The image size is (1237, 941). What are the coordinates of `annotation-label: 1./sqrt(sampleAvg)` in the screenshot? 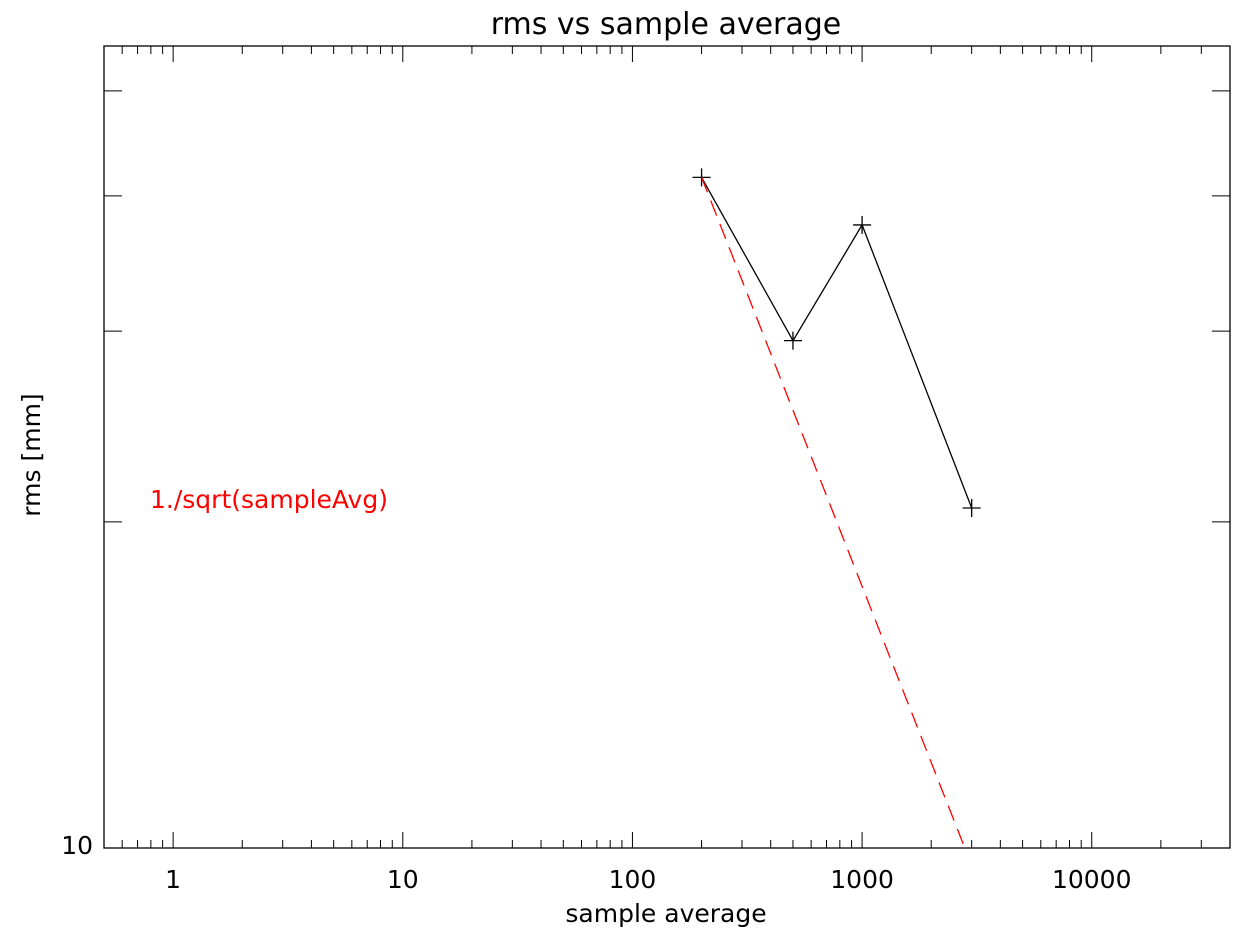 It's located at (269, 499).